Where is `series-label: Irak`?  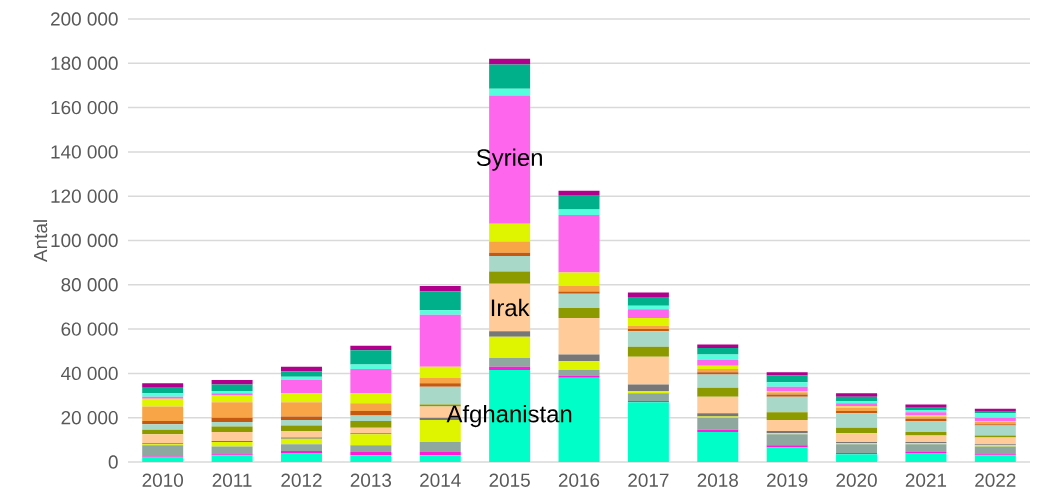
series-label: Irak is located at coordinates (510, 307).